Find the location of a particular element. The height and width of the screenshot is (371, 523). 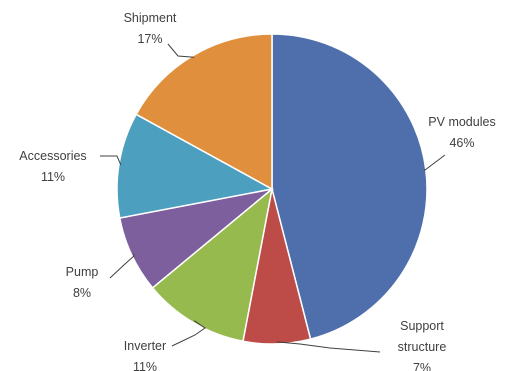

pie-slice-inverter is located at coordinates (212, 265).